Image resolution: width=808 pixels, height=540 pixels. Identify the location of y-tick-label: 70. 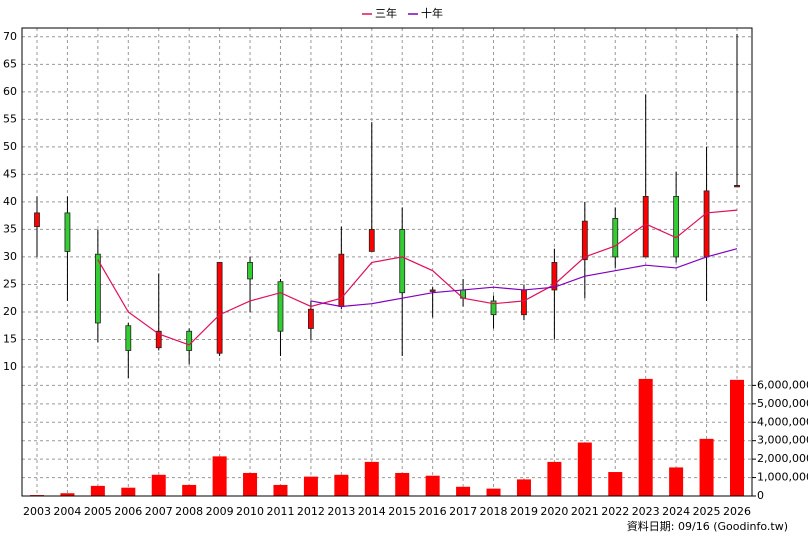
(10, 36).